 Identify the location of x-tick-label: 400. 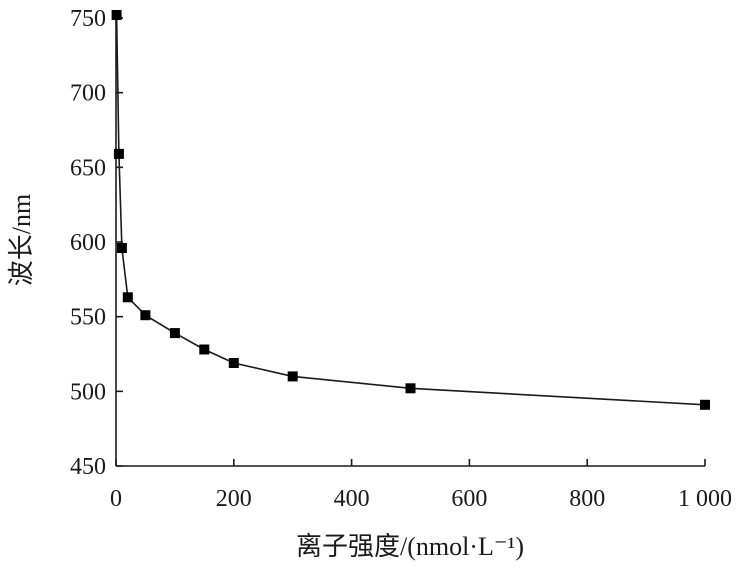
(352, 499).